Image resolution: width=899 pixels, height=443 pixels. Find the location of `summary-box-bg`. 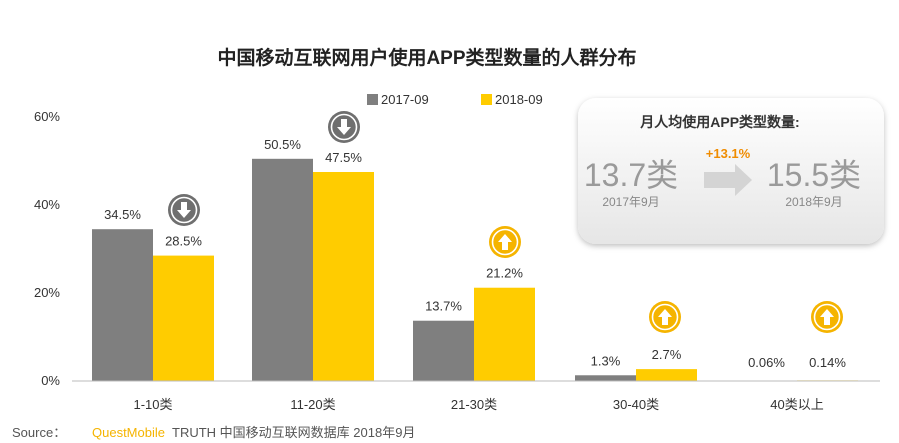

summary-box-bg is located at coordinates (731, 171).